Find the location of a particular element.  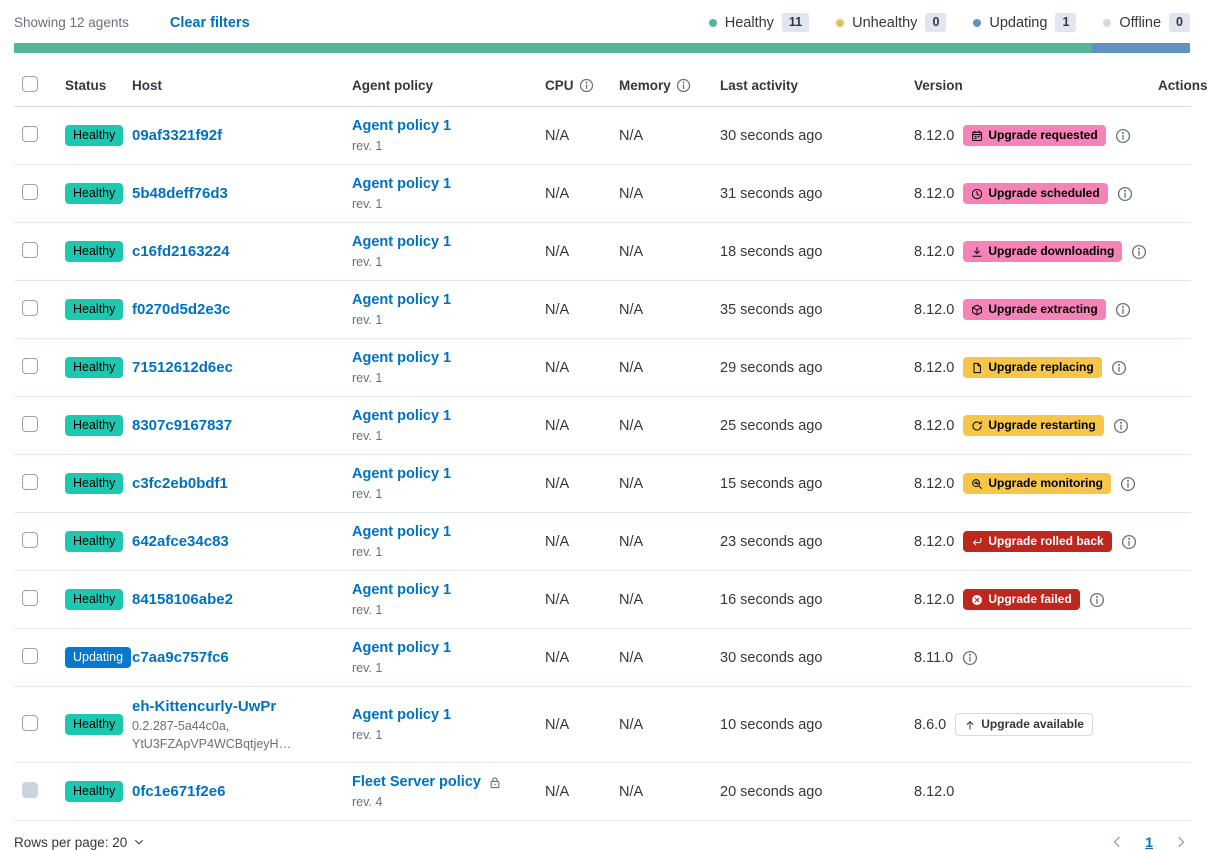

host-link: 71512612d6ec is located at coordinates (182, 367).